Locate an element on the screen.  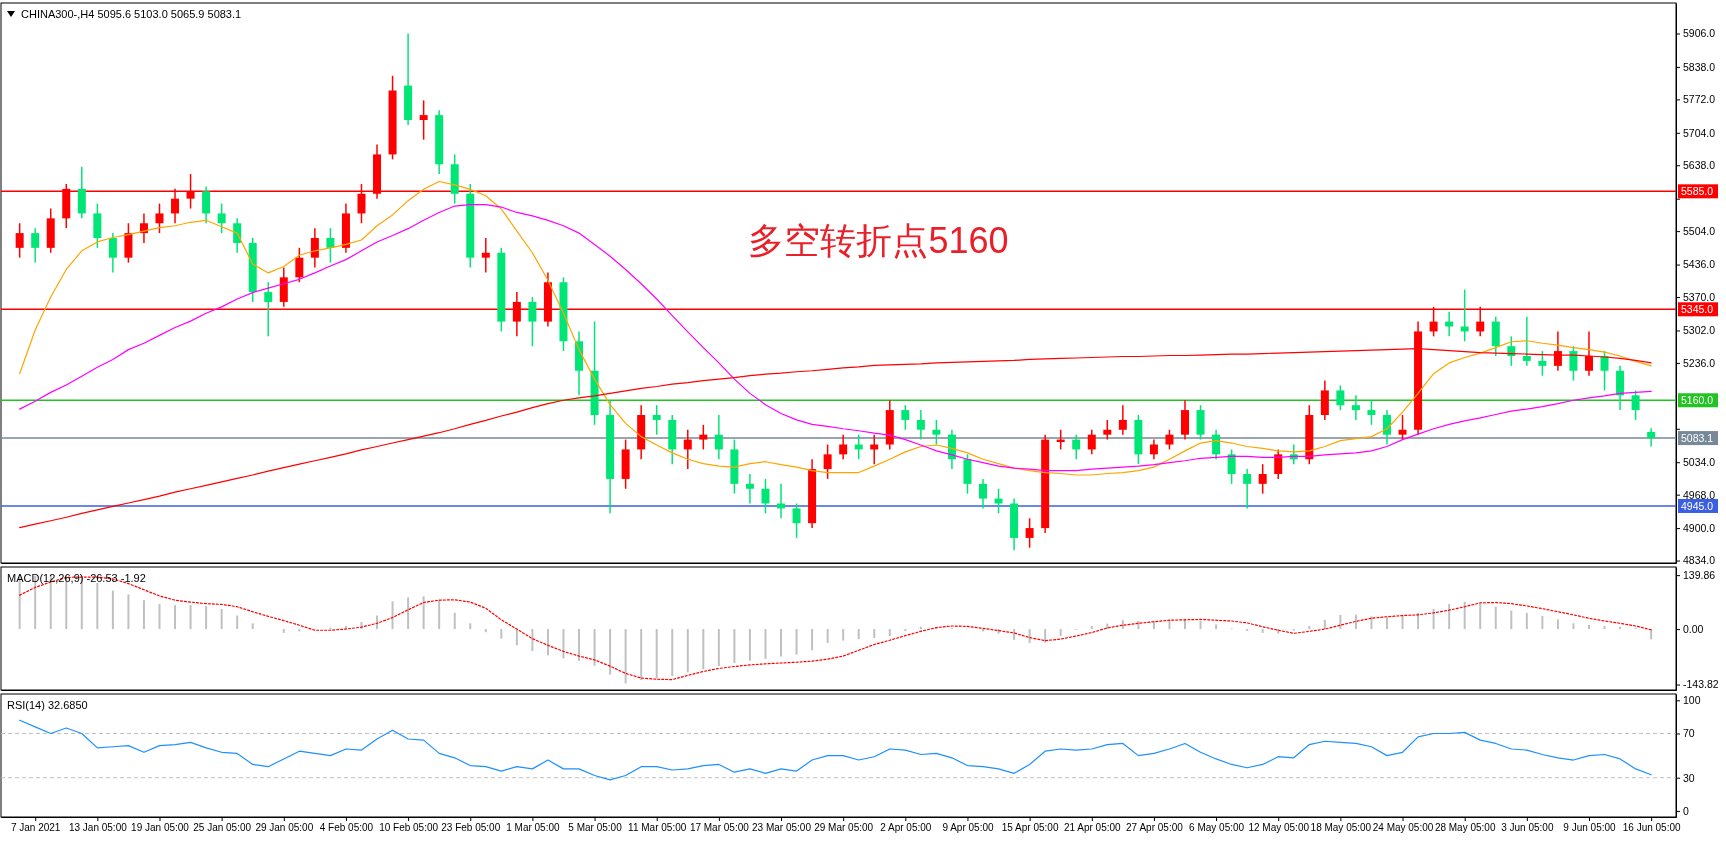
ref-line-label: 5083.1 is located at coordinates (1697, 438).